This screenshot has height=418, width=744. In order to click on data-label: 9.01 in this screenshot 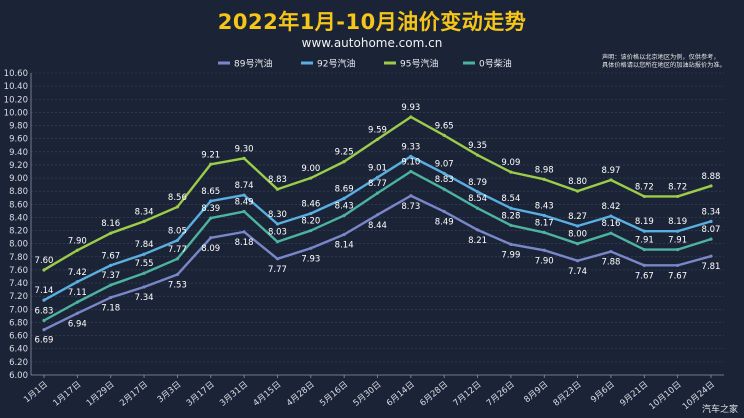, I will do `click(377, 168)`.